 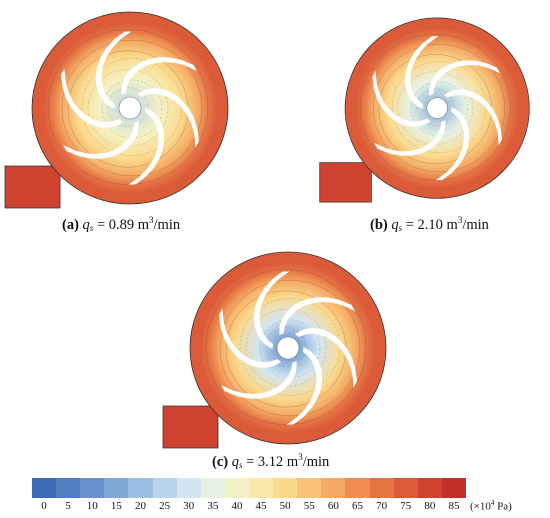 I want to click on caption-a-q: q, so click(x=86, y=225).